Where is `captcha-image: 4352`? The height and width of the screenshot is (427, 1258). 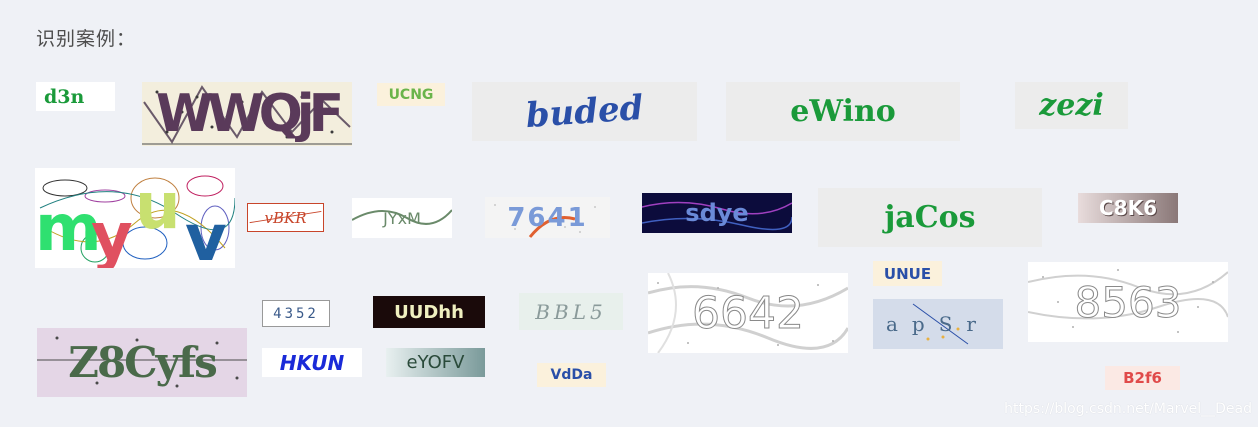
captcha-image: 4352 is located at coordinates (296, 313).